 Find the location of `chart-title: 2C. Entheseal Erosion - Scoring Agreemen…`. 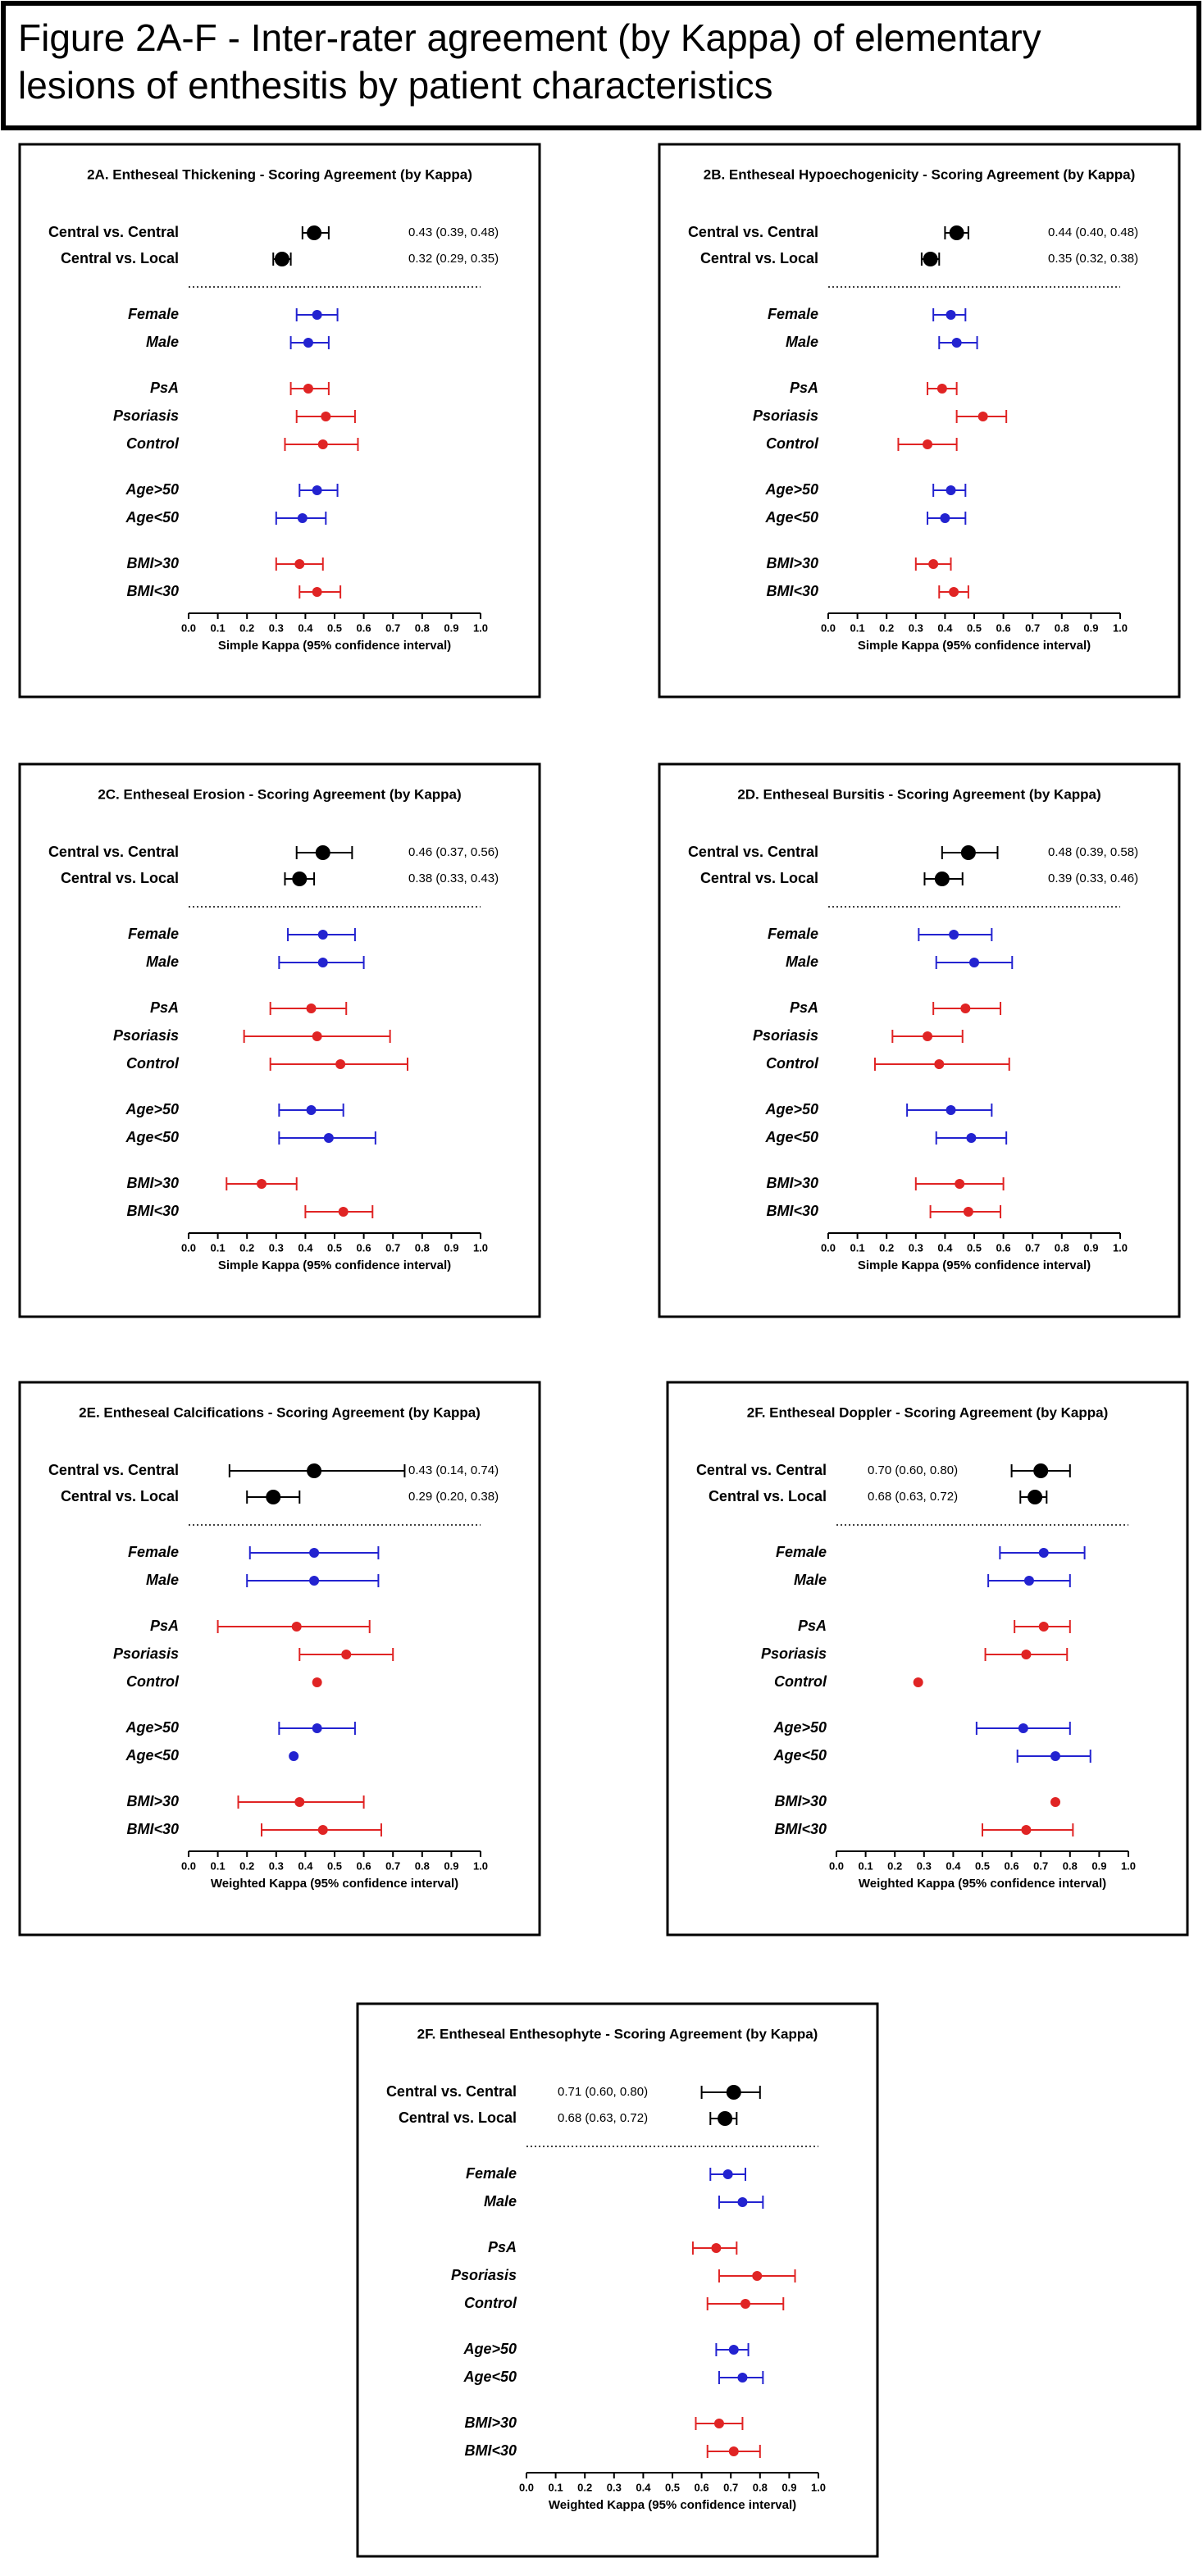

chart-title: 2C. Entheseal Erosion - Scoring Agreemen… is located at coordinates (279, 794).